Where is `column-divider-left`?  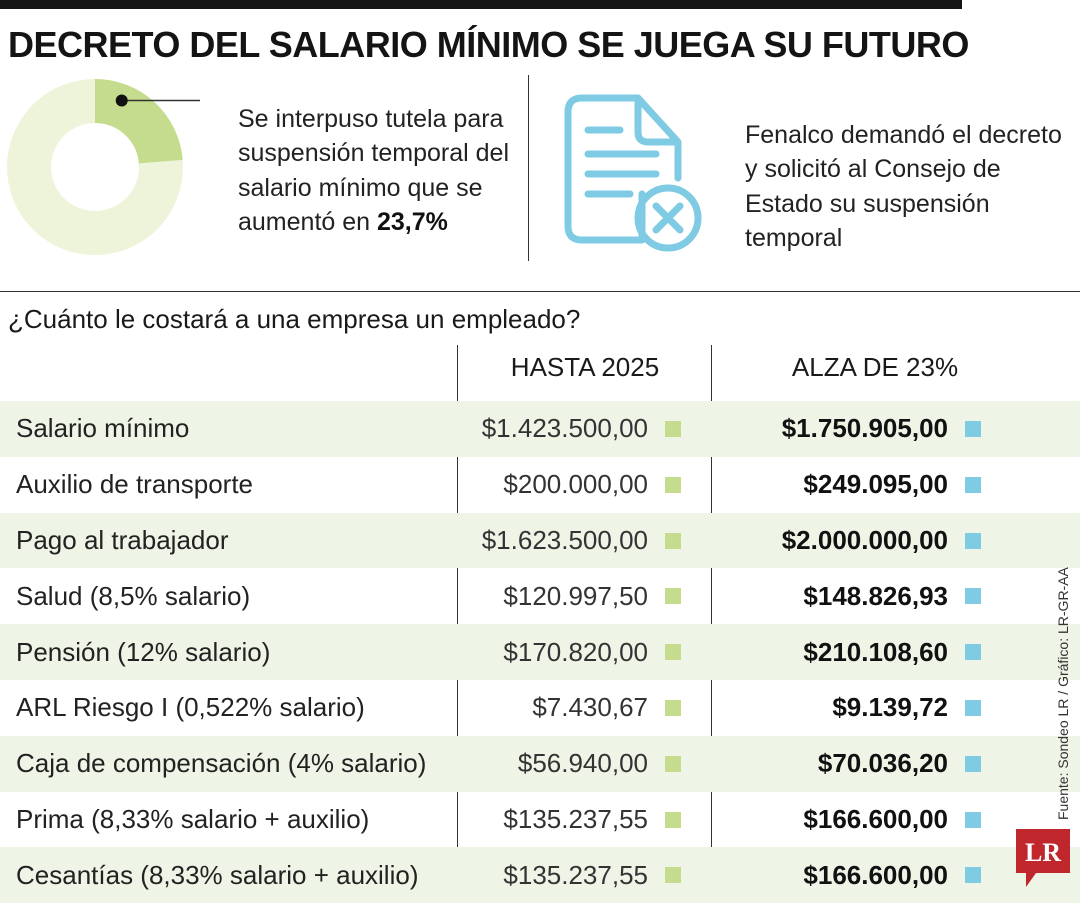 column-divider-left is located at coordinates (457, 622).